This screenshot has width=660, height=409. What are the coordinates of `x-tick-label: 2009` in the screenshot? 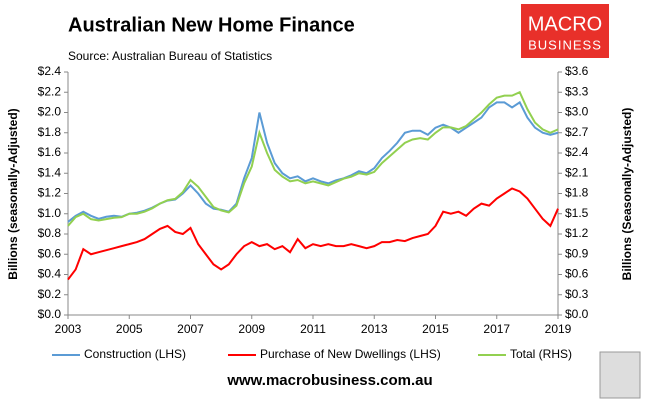 It's located at (251, 329).